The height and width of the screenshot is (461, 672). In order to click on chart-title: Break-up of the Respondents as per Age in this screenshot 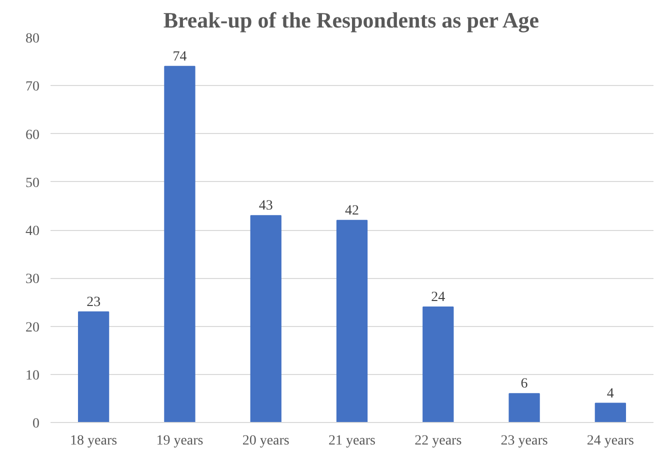, I will do `click(351, 20)`.